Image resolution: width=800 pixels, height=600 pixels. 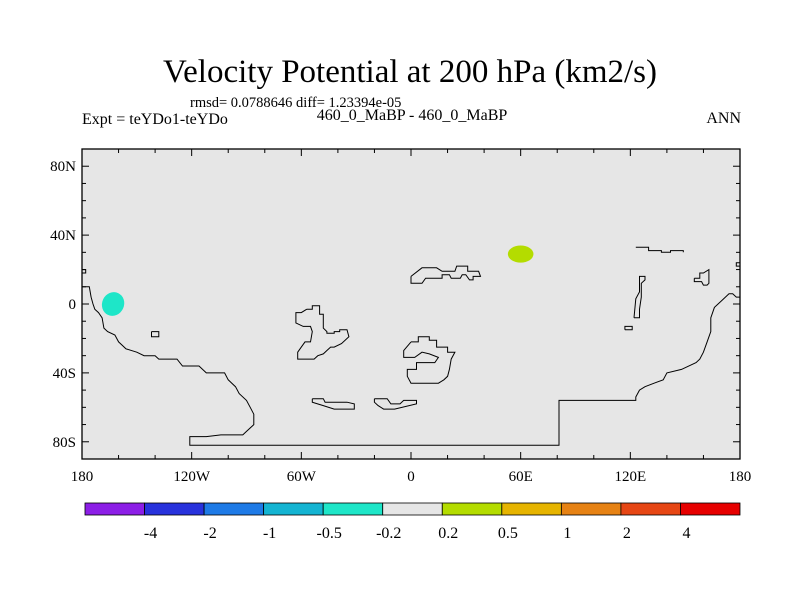 I want to click on negative-anomaly, so click(x=113, y=304).